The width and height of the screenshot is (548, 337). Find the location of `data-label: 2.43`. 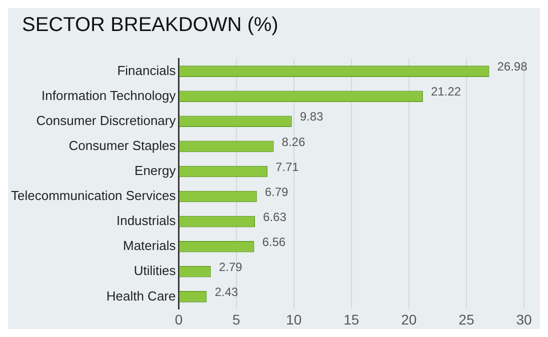

data-label: 2.43 is located at coordinates (226, 291).